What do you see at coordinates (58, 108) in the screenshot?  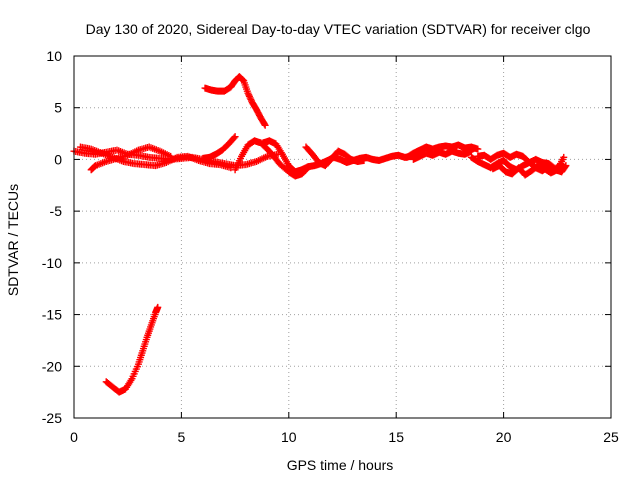 I see `y-tick-label: 5` at bounding box center [58, 108].